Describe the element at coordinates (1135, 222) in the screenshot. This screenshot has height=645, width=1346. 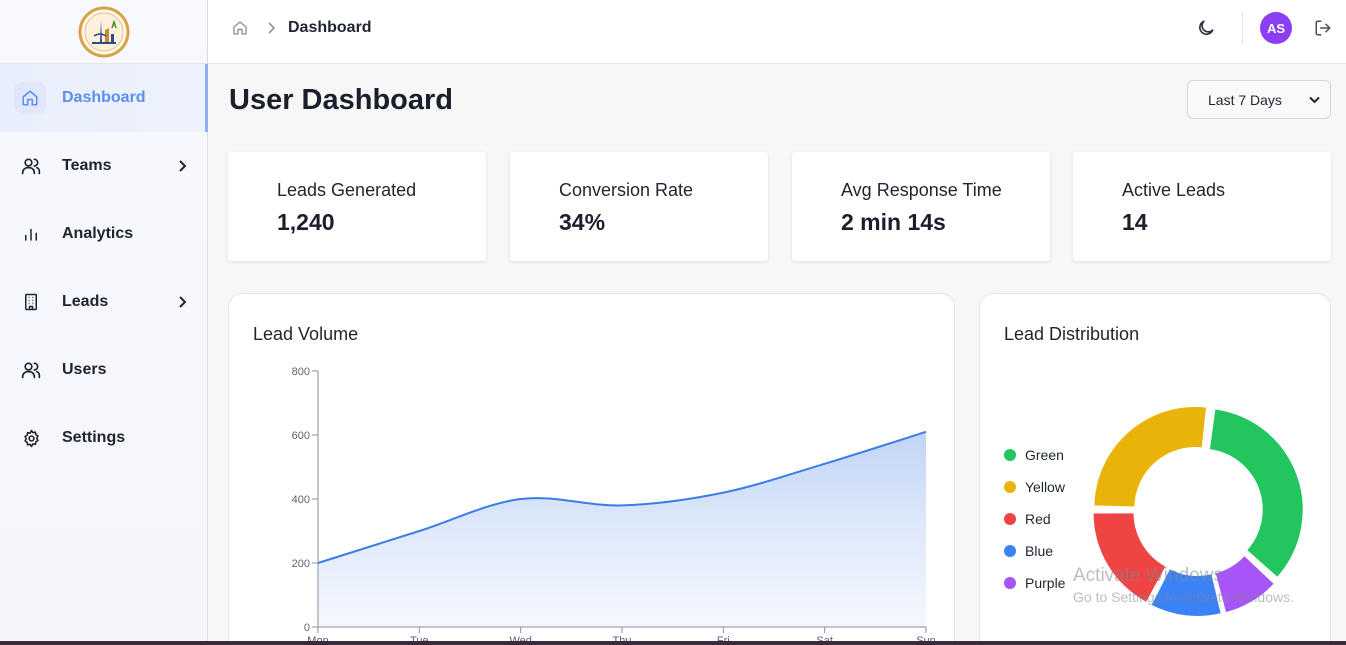
I see `stat-value: 14` at that location.